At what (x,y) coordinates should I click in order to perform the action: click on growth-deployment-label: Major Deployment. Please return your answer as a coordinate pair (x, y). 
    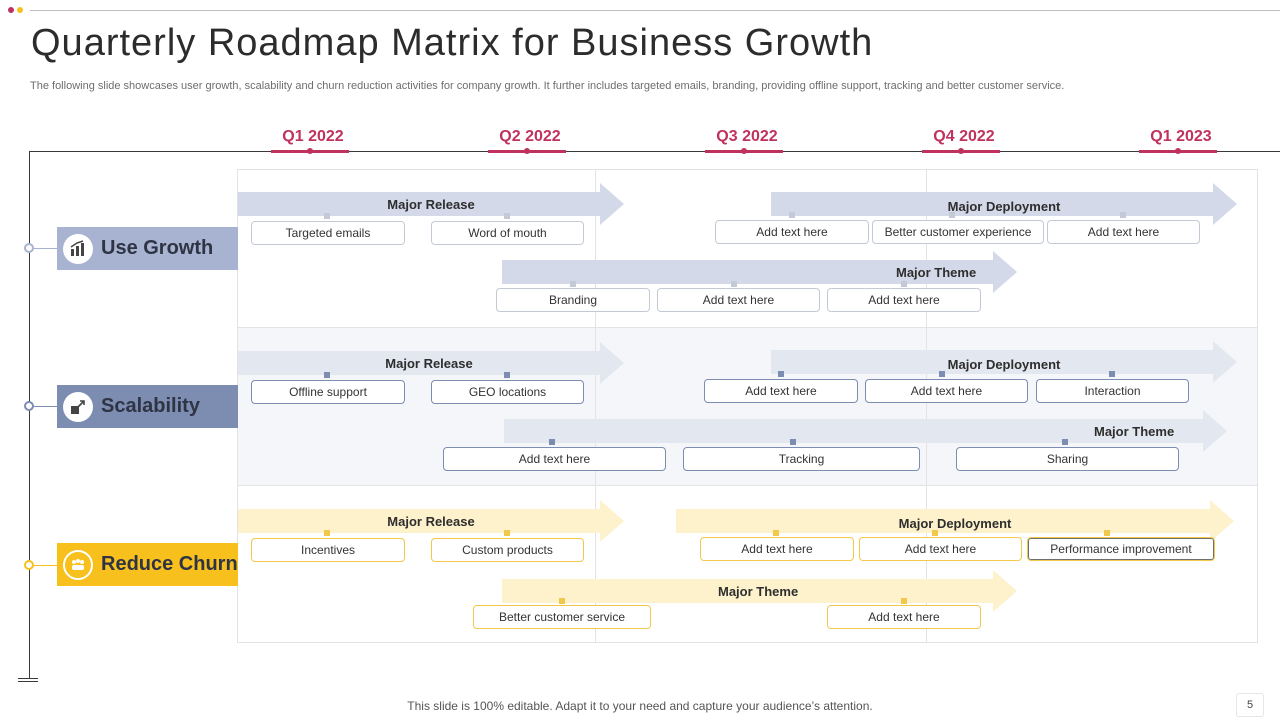
    Looking at the image, I should click on (1004, 206).